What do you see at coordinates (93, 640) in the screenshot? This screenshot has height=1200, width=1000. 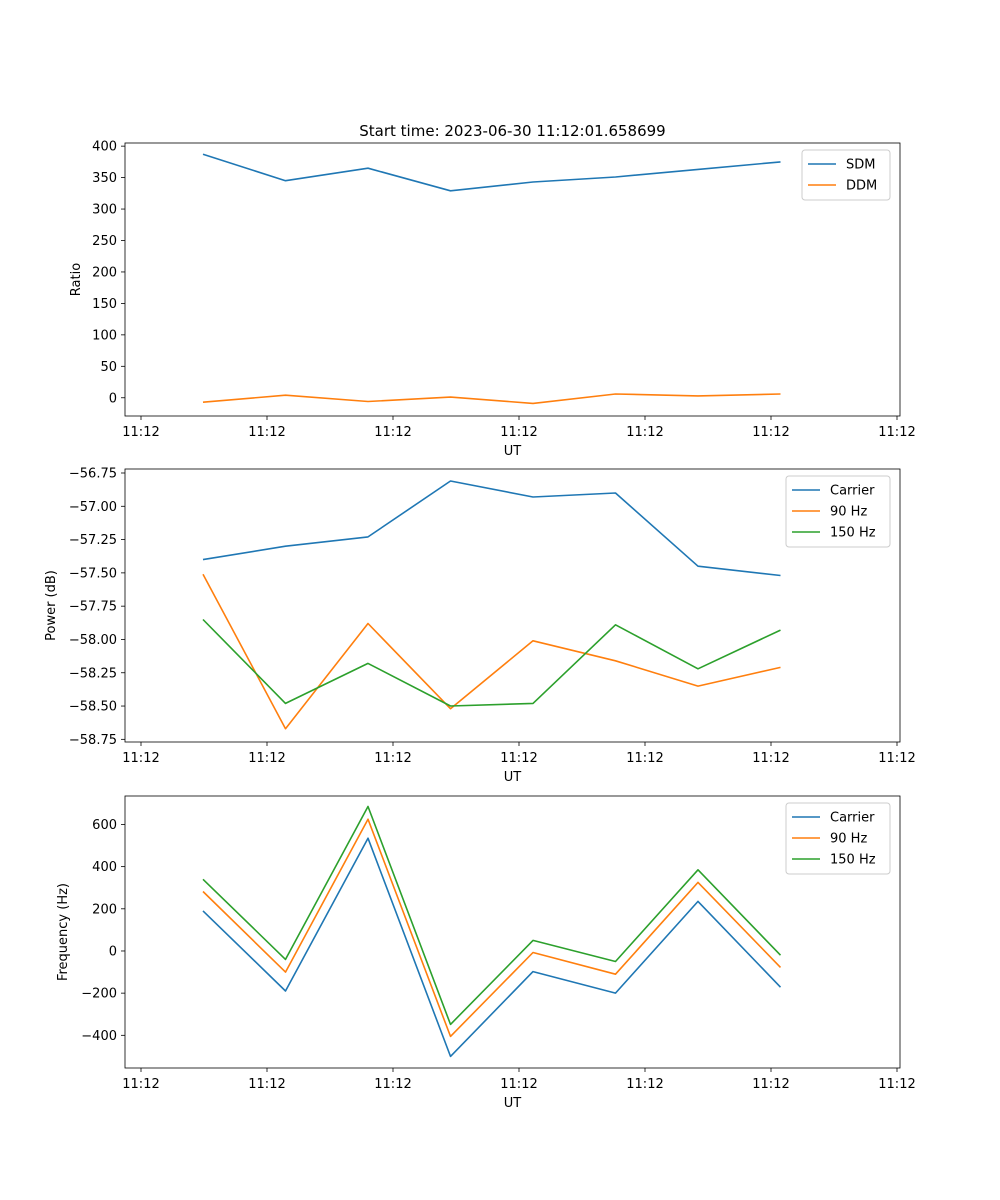 I see `y-tick-label: −58.00` at bounding box center [93, 640].